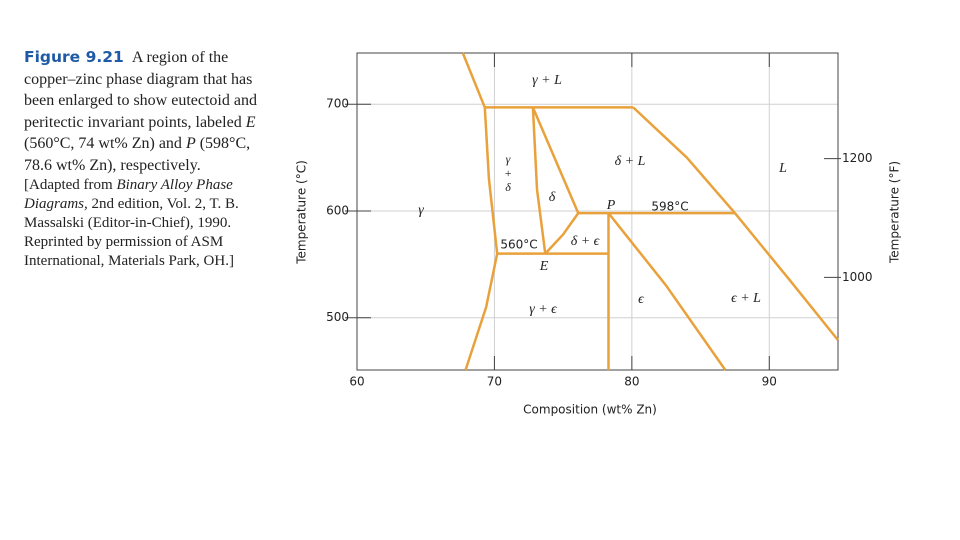  What do you see at coordinates (586, 241) in the screenshot?
I see `region-label: δ + ϵ` at bounding box center [586, 241].